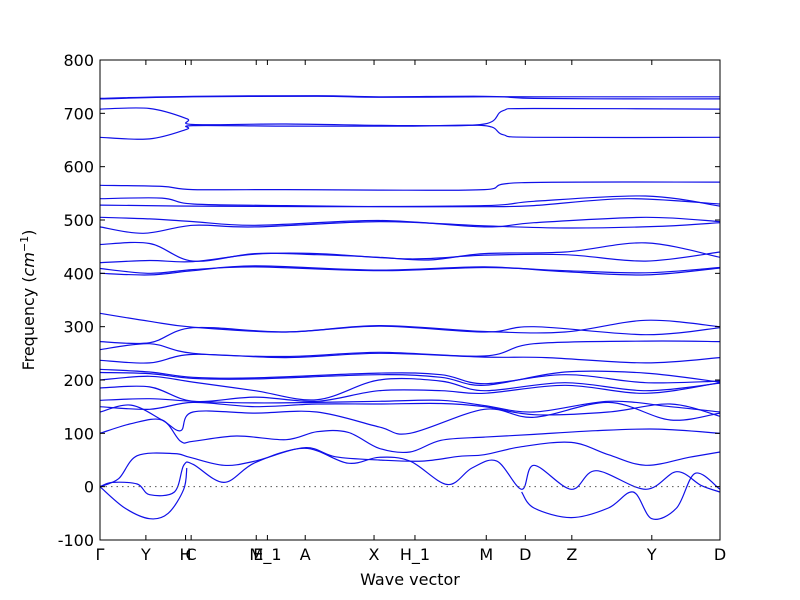 The width and height of the screenshot is (800, 600). What do you see at coordinates (100, 554) in the screenshot?
I see `x-tick-label: Γ` at bounding box center [100, 554].